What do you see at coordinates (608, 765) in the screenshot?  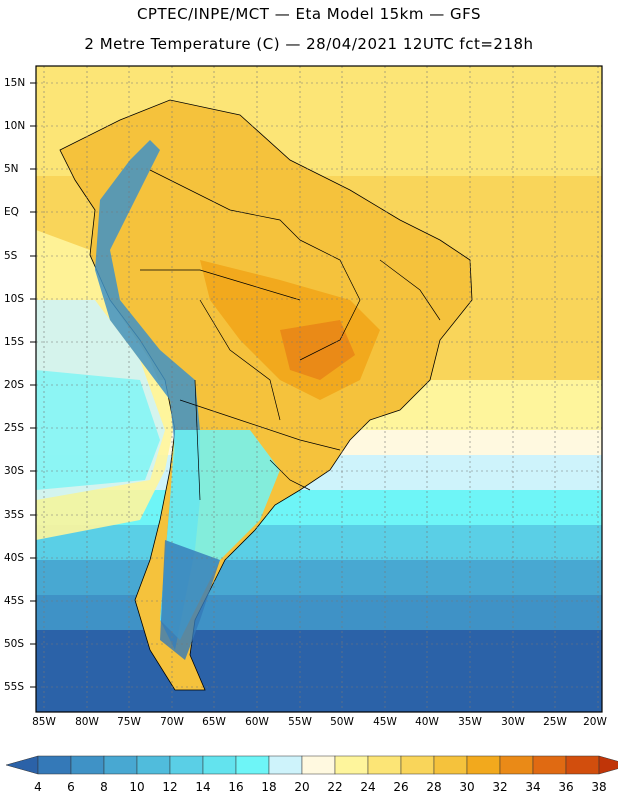 I see `colorbar-arrow-high` at bounding box center [608, 765].